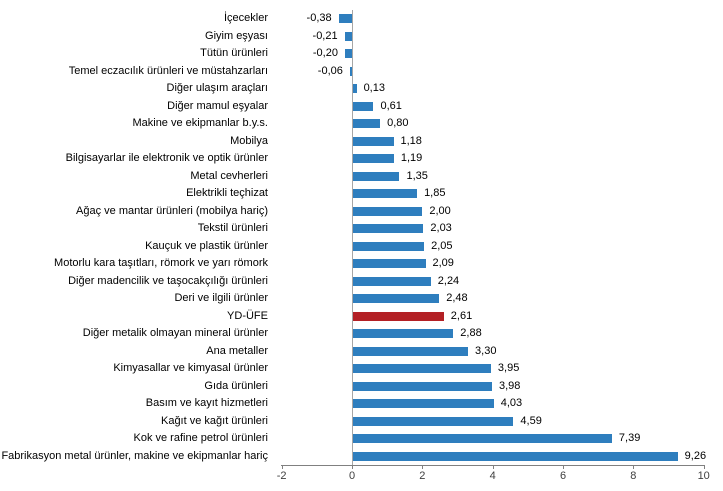  I want to click on chart-row: Tekstil ürünleri 2,03, so click(361, 229).